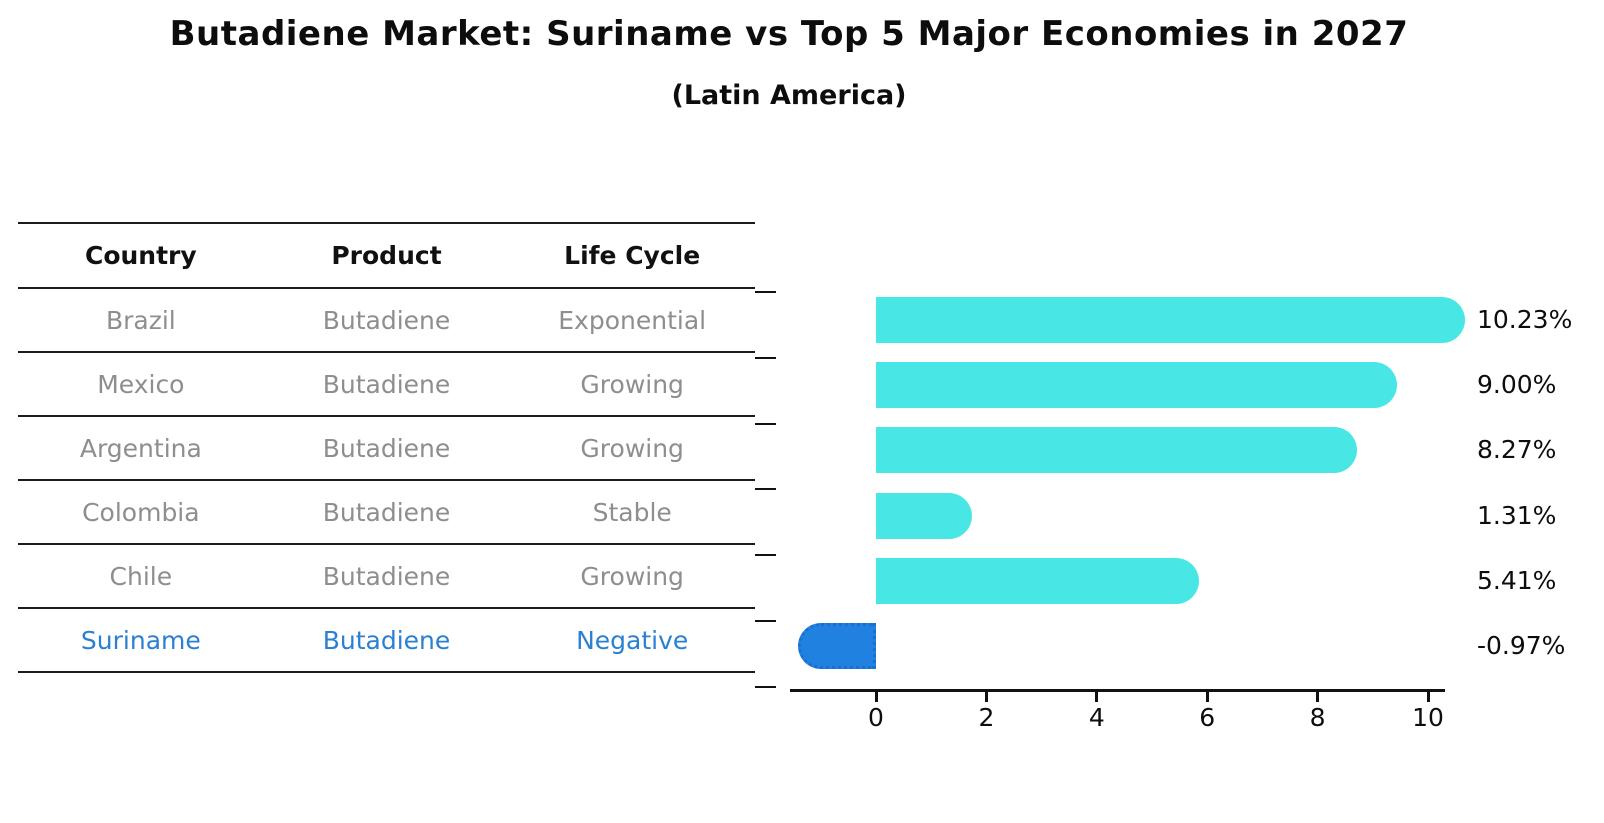 The height and width of the screenshot is (823, 1604). Describe the element at coordinates (141, 384) in the screenshot. I see `cell-country: Mexico` at that location.